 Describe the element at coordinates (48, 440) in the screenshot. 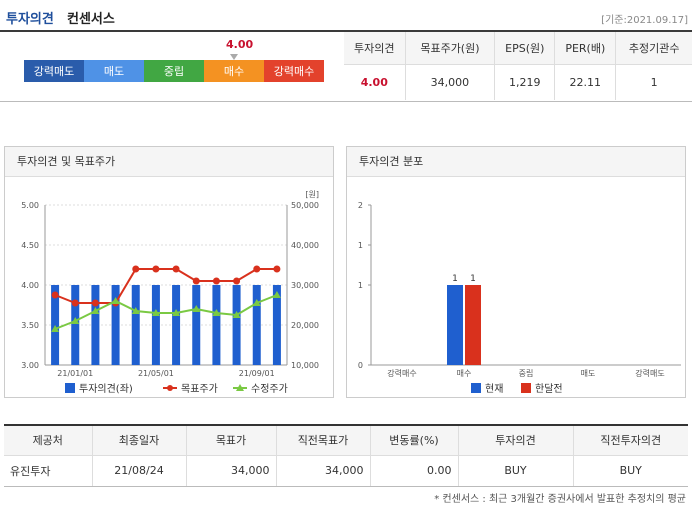

I see `col-header-provider: 제공처` at that location.